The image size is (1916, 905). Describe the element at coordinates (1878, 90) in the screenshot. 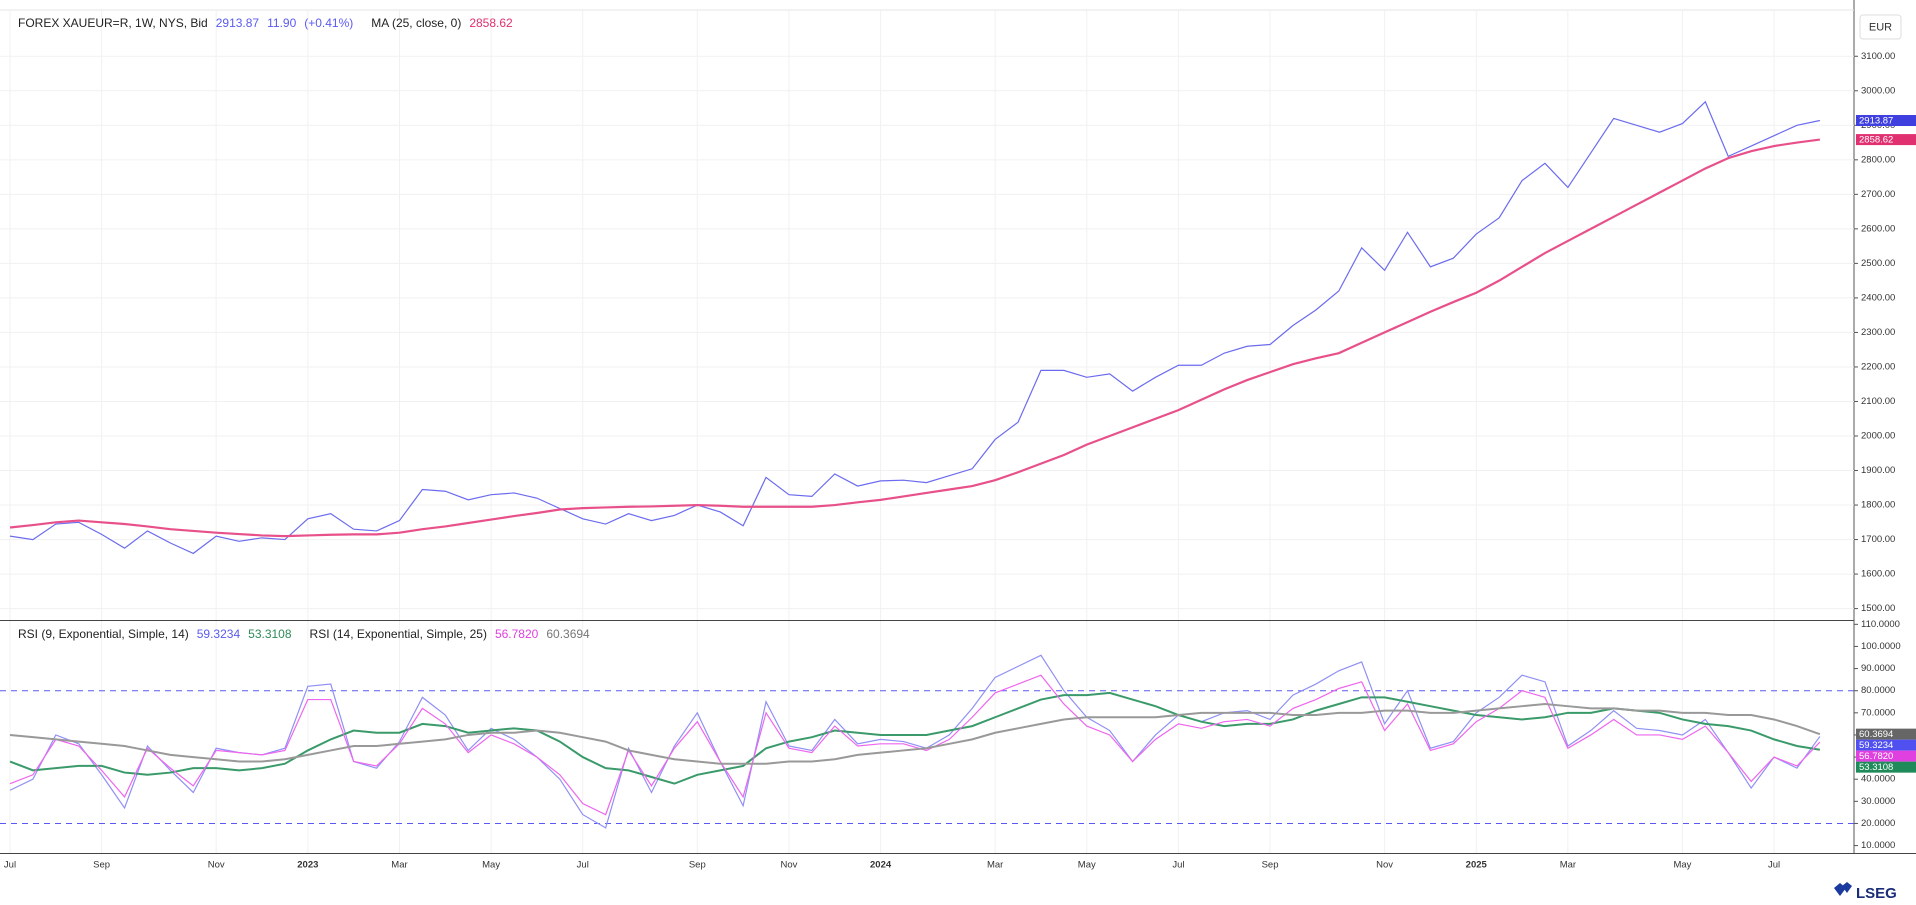

I see `y-tick-label: 3000.00` at that location.